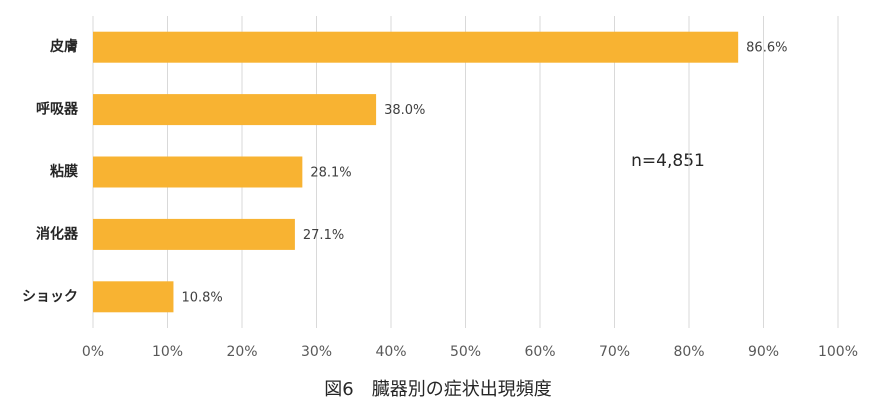 This screenshot has width=877, height=412. I want to click on y-tick-label: 皮膚, so click(63, 46).